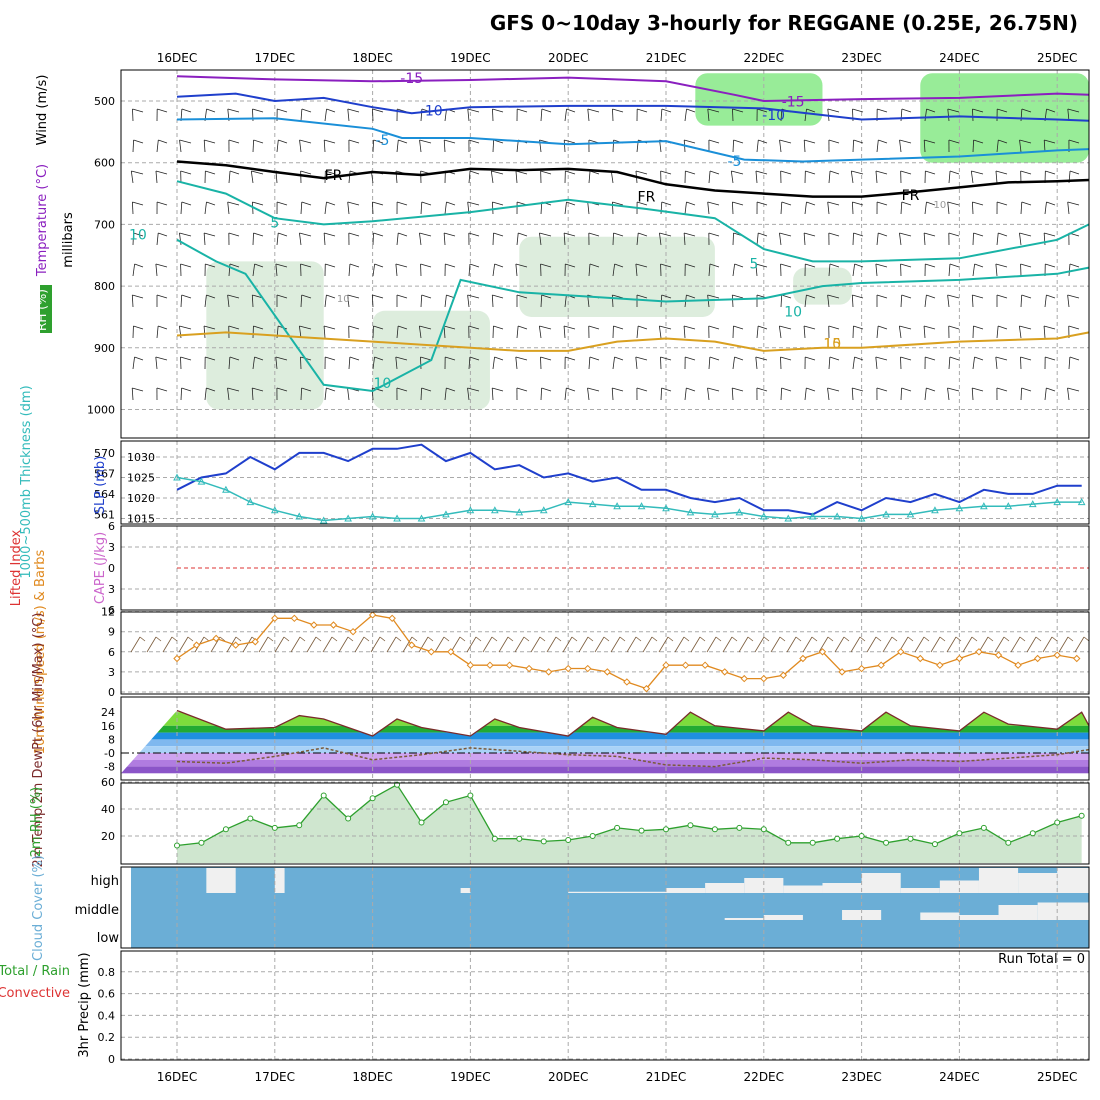  I want to click on temperature-contour, so click(633, 315).